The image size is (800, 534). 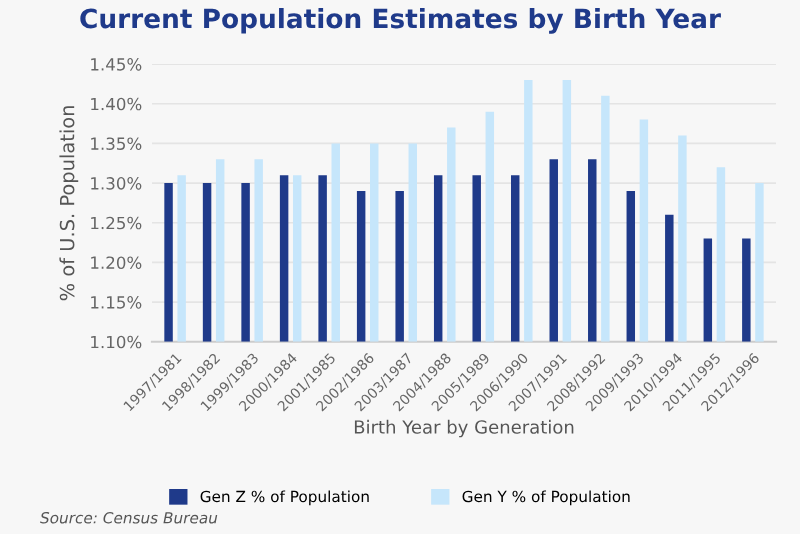 What do you see at coordinates (116, 183) in the screenshot?
I see `y-tick-label: 1.30%` at bounding box center [116, 183].